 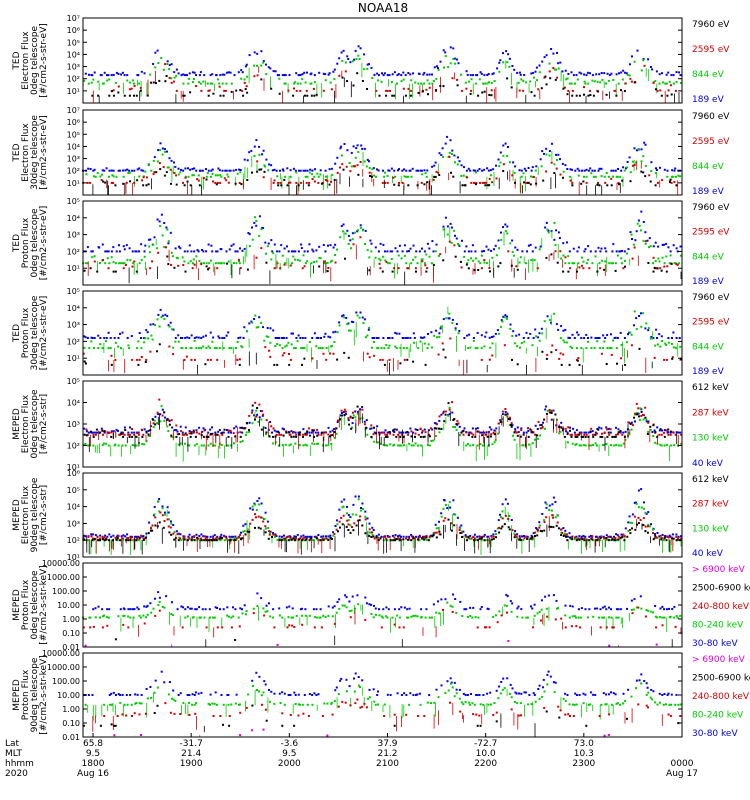 I want to click on series-80-240-kev, so click(x=382, y=617).